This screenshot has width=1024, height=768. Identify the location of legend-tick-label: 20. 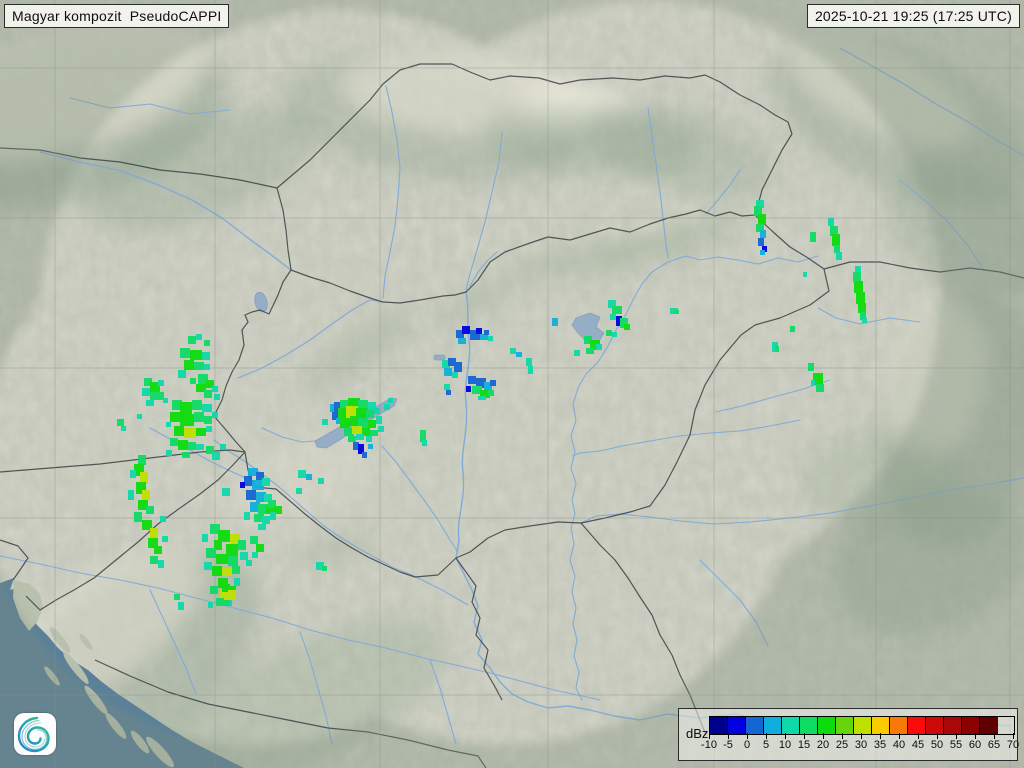
(823, 745).